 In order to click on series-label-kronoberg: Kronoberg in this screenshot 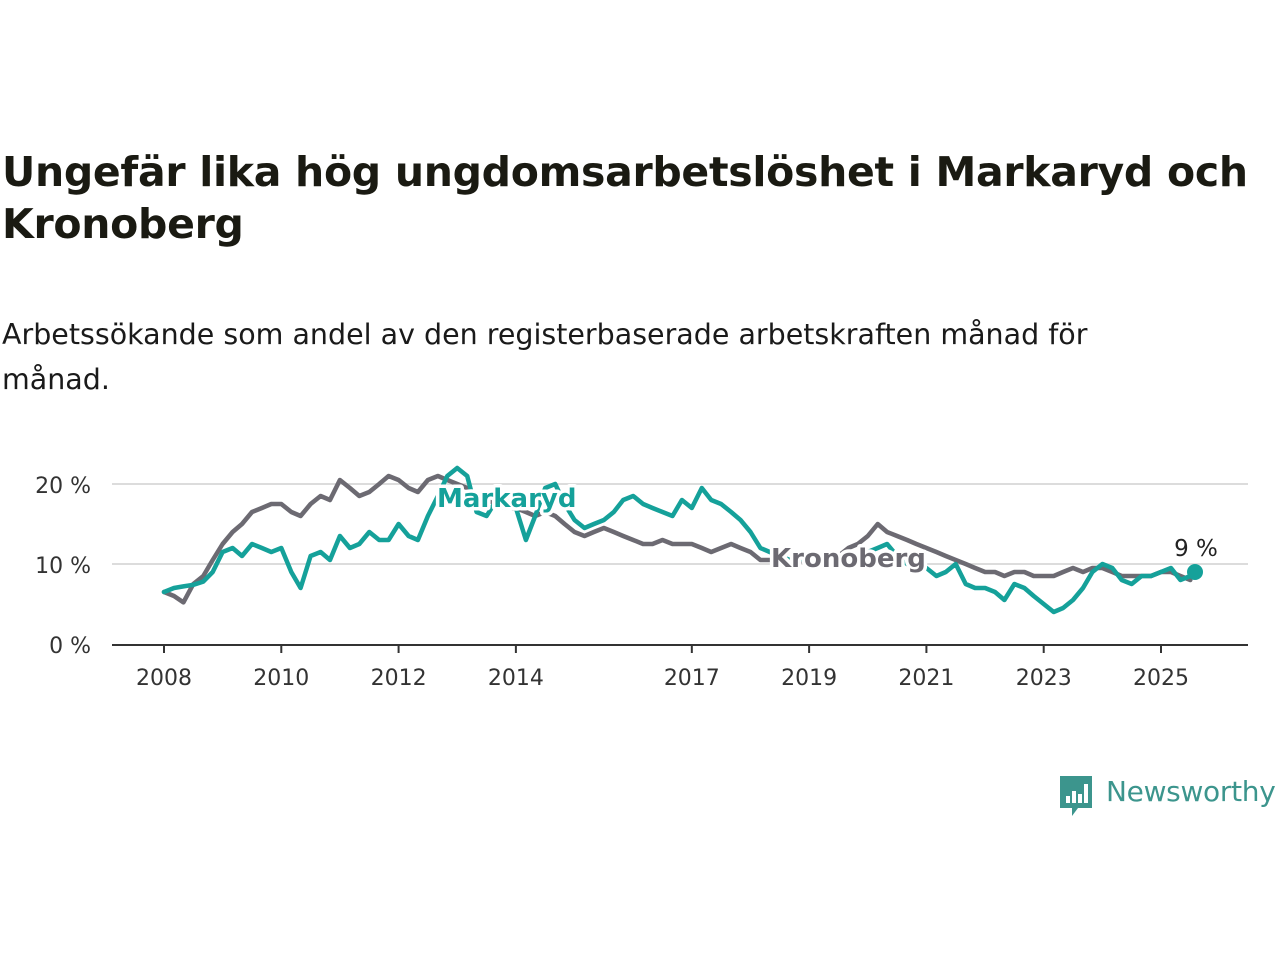, I will do `click(848, 559)`.